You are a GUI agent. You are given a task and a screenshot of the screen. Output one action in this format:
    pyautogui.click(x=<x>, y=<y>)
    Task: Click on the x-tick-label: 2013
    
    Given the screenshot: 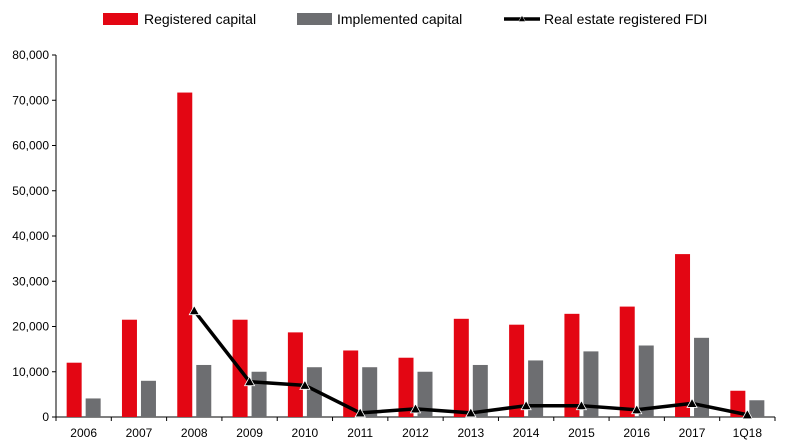 What is the action you would take?
    pyautogui.click(x=470, y=433)
    